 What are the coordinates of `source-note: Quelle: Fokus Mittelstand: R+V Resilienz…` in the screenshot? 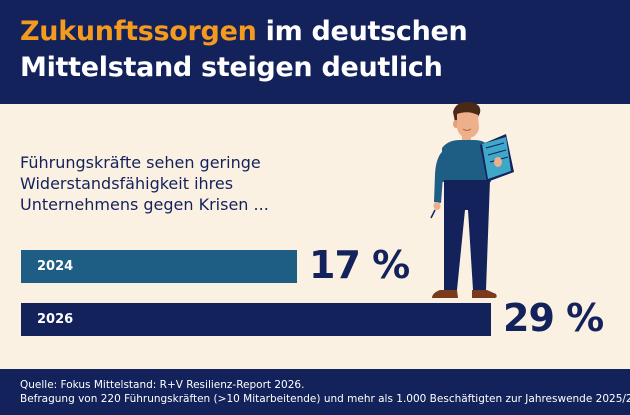 It's located at (325, 392).